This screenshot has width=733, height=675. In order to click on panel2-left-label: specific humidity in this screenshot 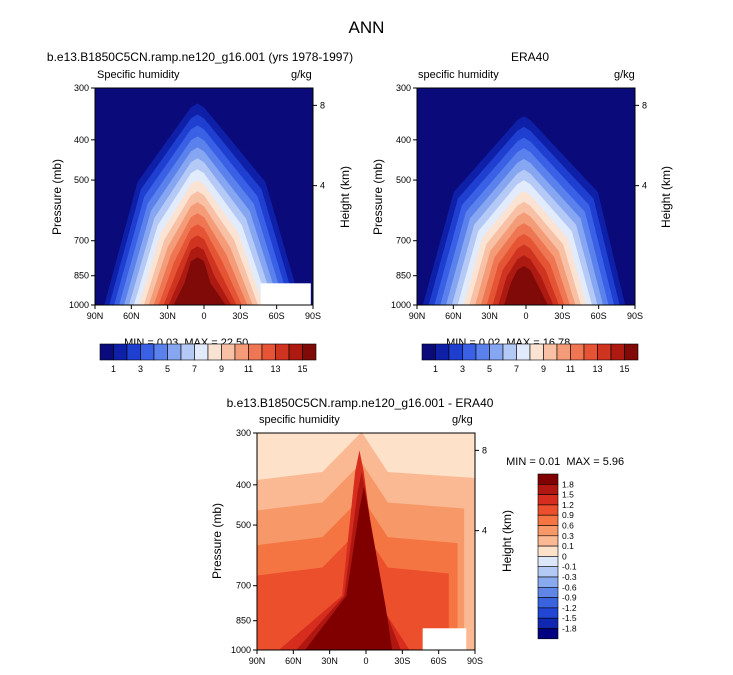, I will do `click(458, 75)`.